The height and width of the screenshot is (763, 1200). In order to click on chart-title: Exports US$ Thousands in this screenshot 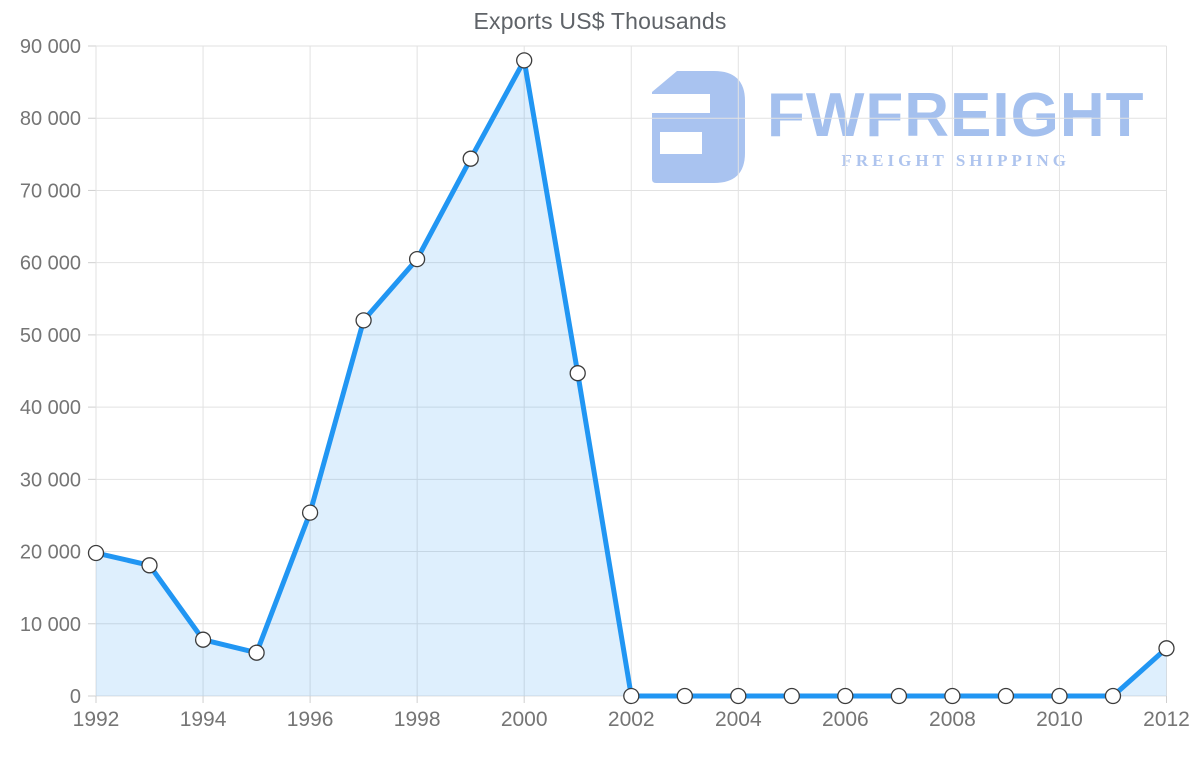, I will do `click(600, 21)`.